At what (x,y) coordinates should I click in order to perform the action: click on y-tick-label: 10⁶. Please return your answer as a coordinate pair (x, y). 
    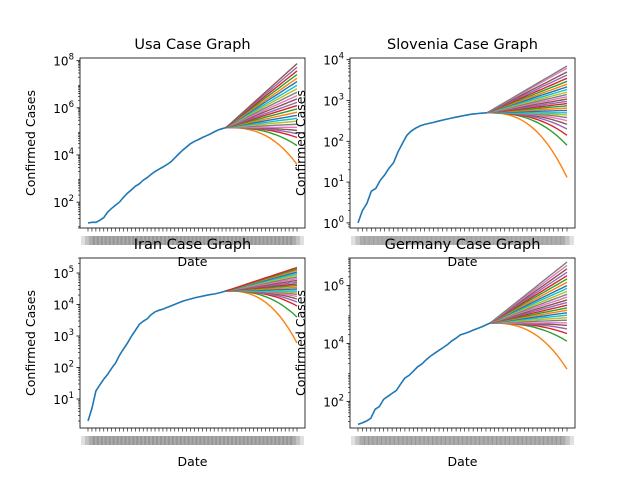
    Looking at the image, I should click on (63, 108).